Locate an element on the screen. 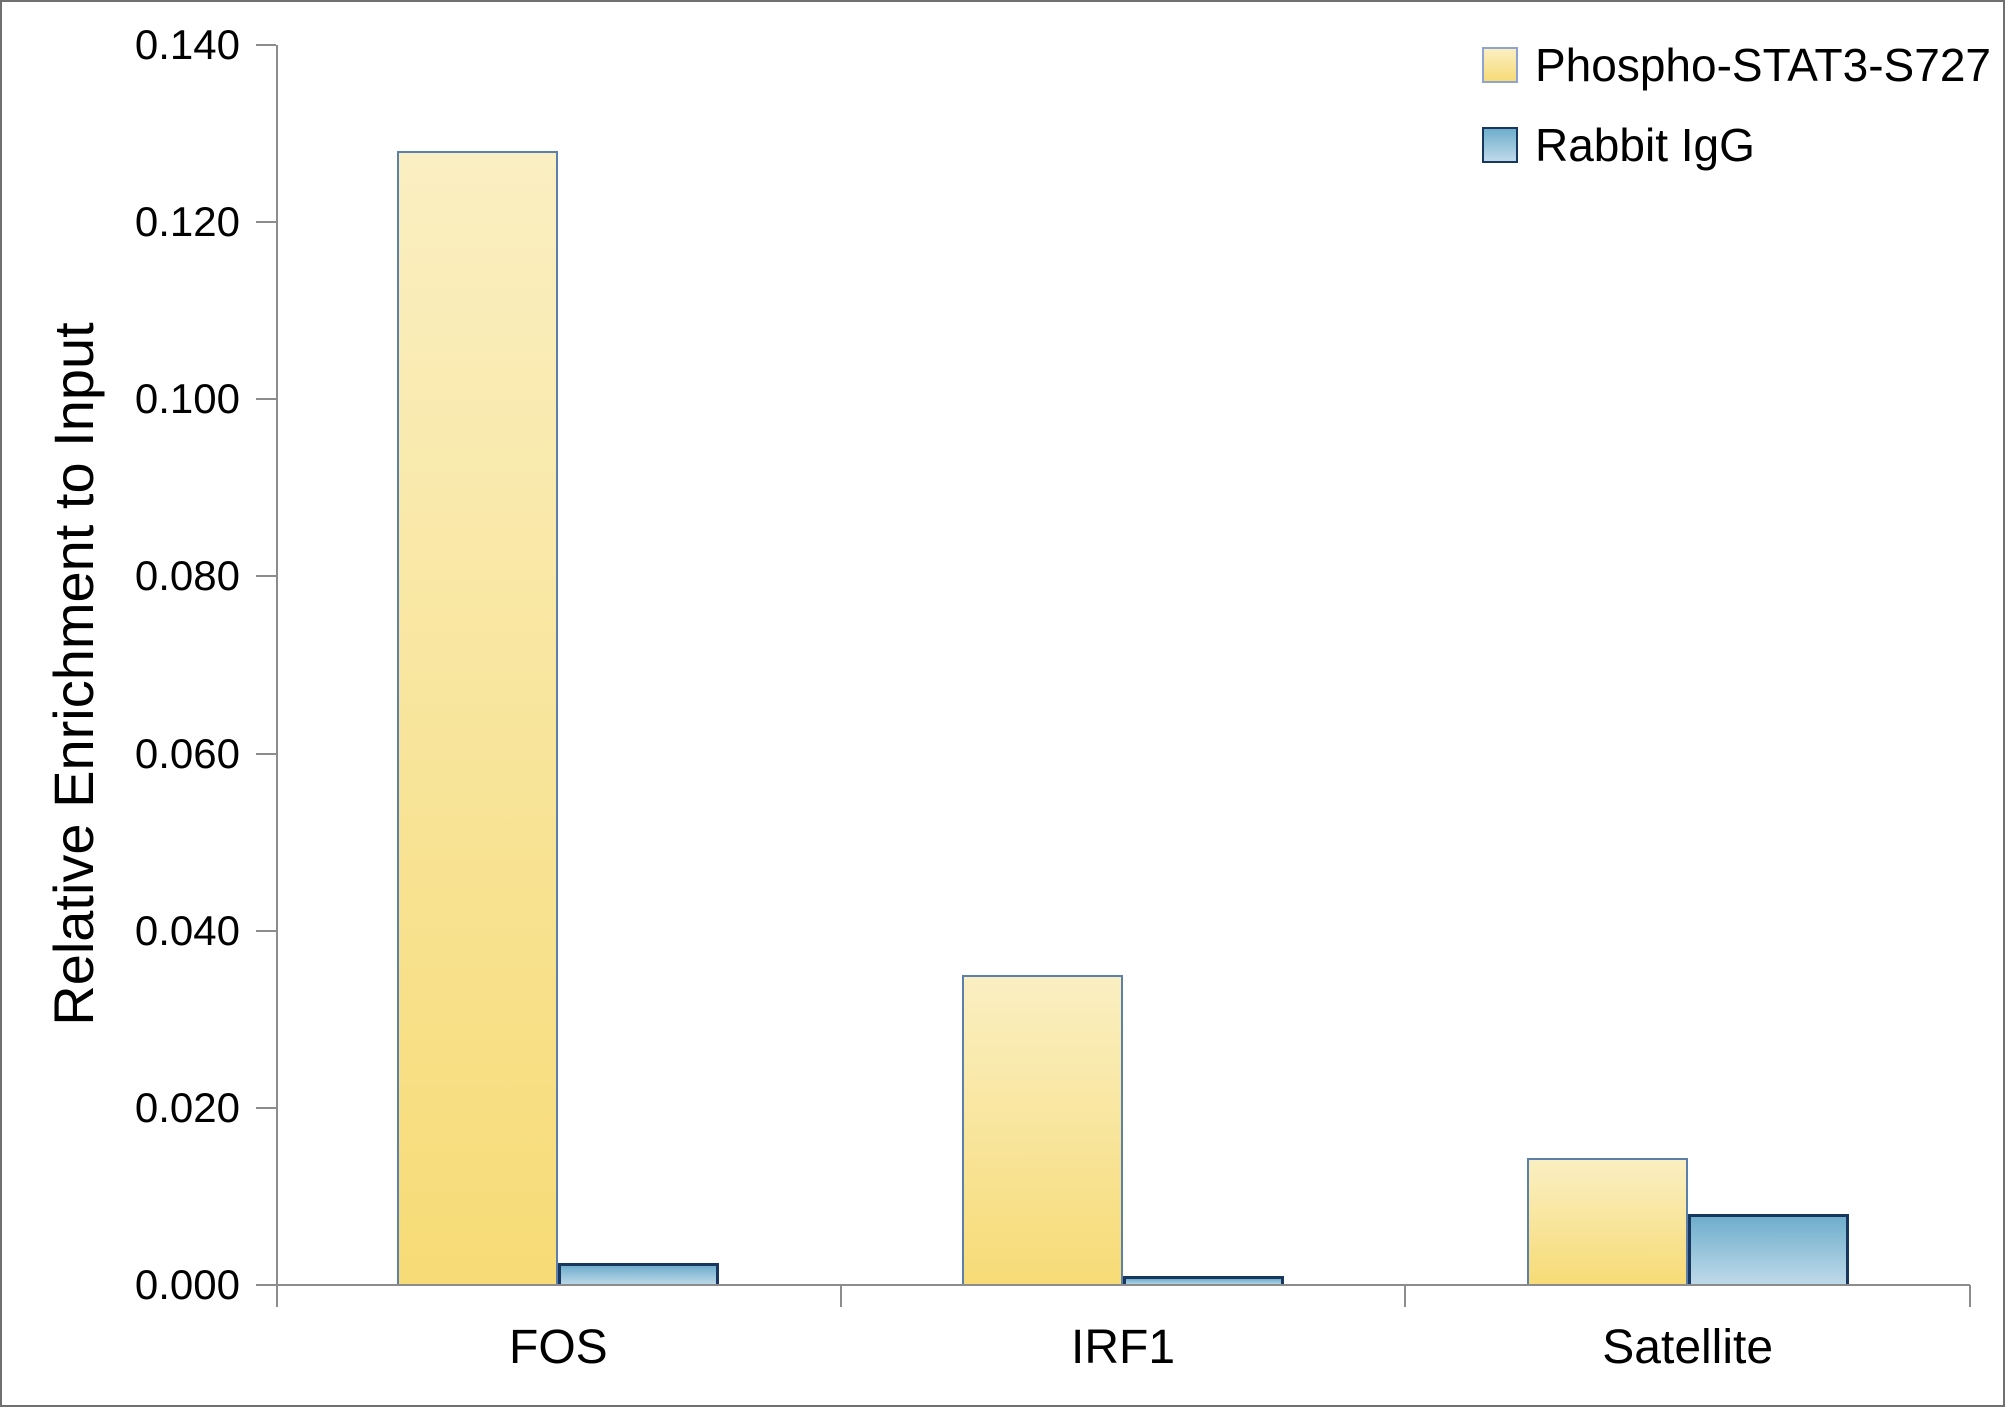 The image size is (2005, 1407). y-tick-mark-0.060 is located at coordinates (266, 753).